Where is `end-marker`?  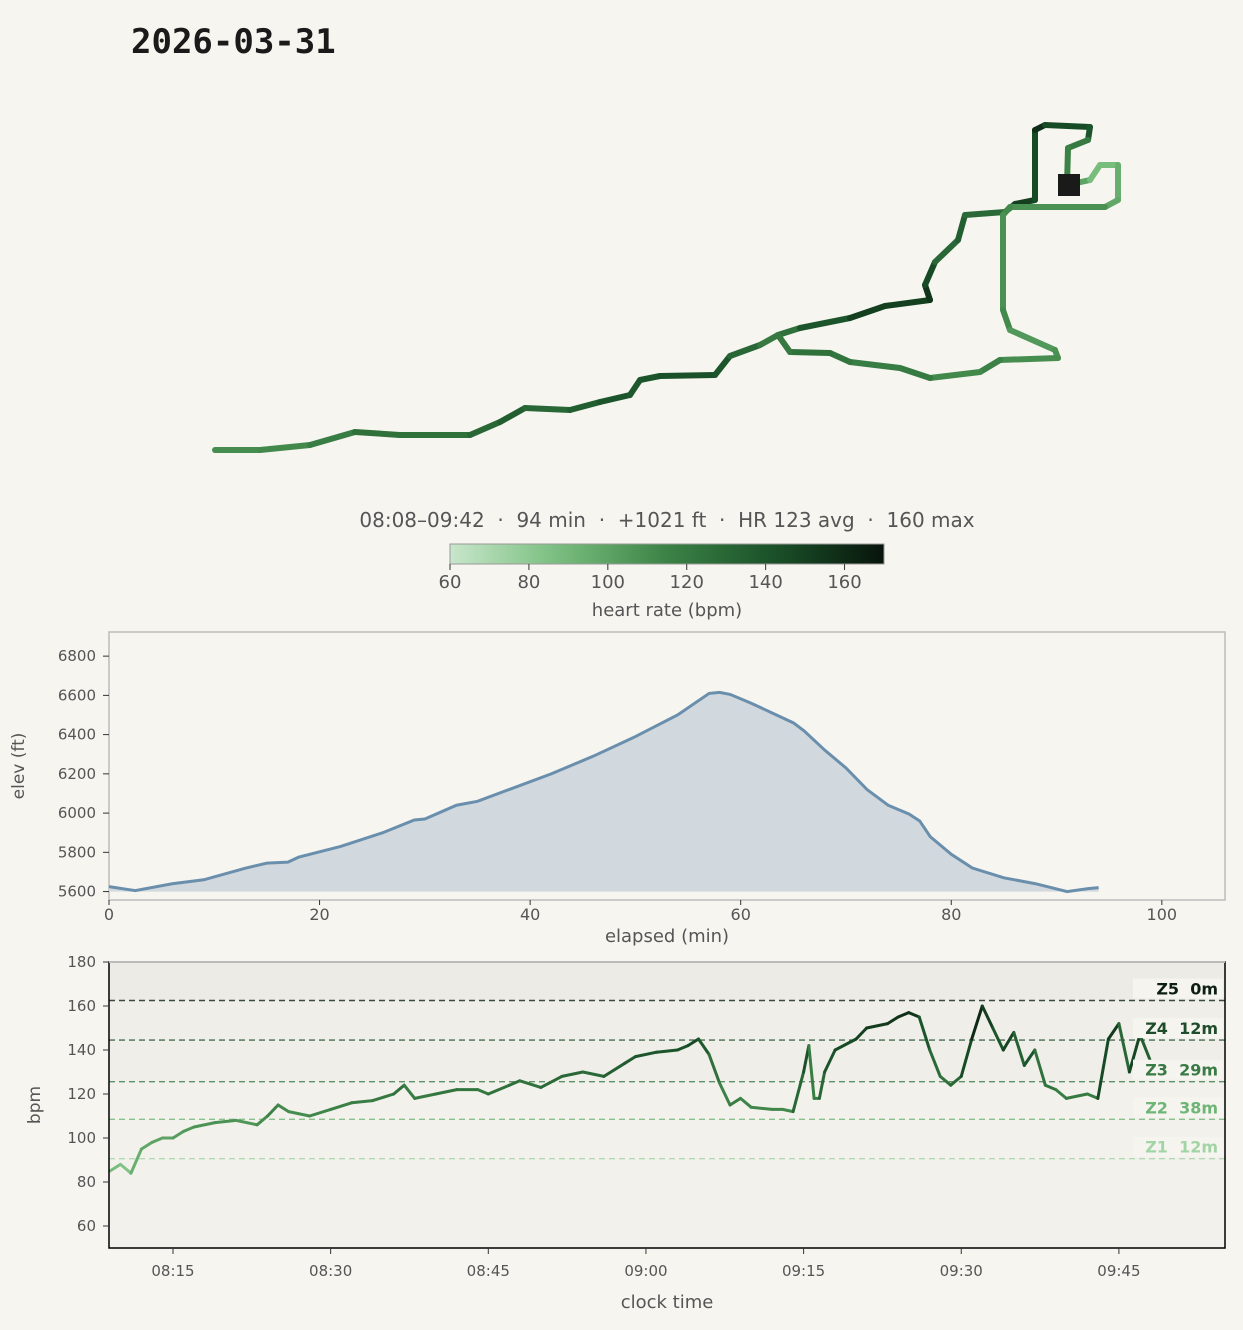
end-marker is located at coordinates (1069, 185).